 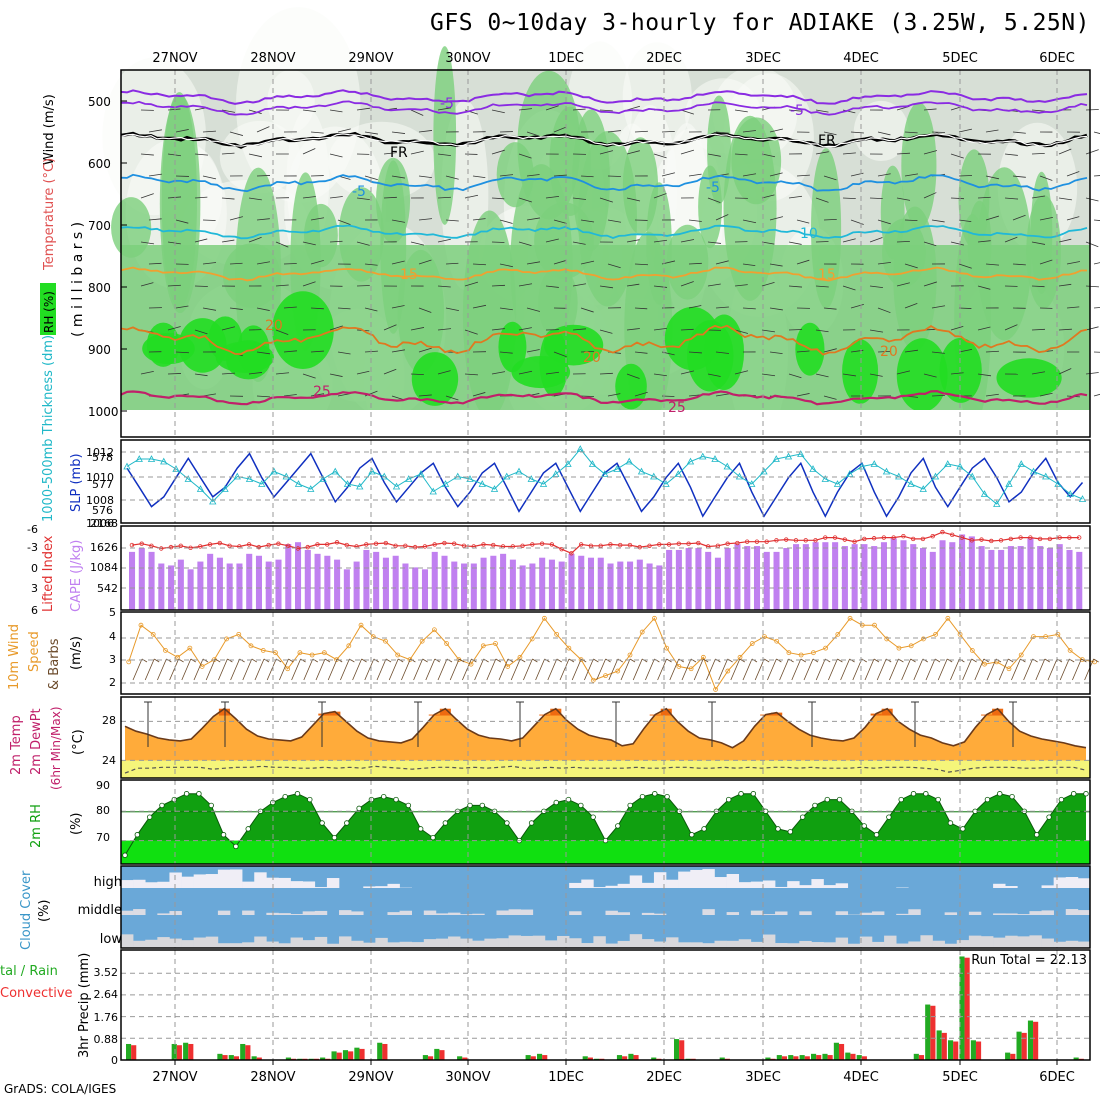 What do you see at coordinates (112, 612) in the screenshot?
I see `wind-tick-label: 5` at bounding box center [112, 612].